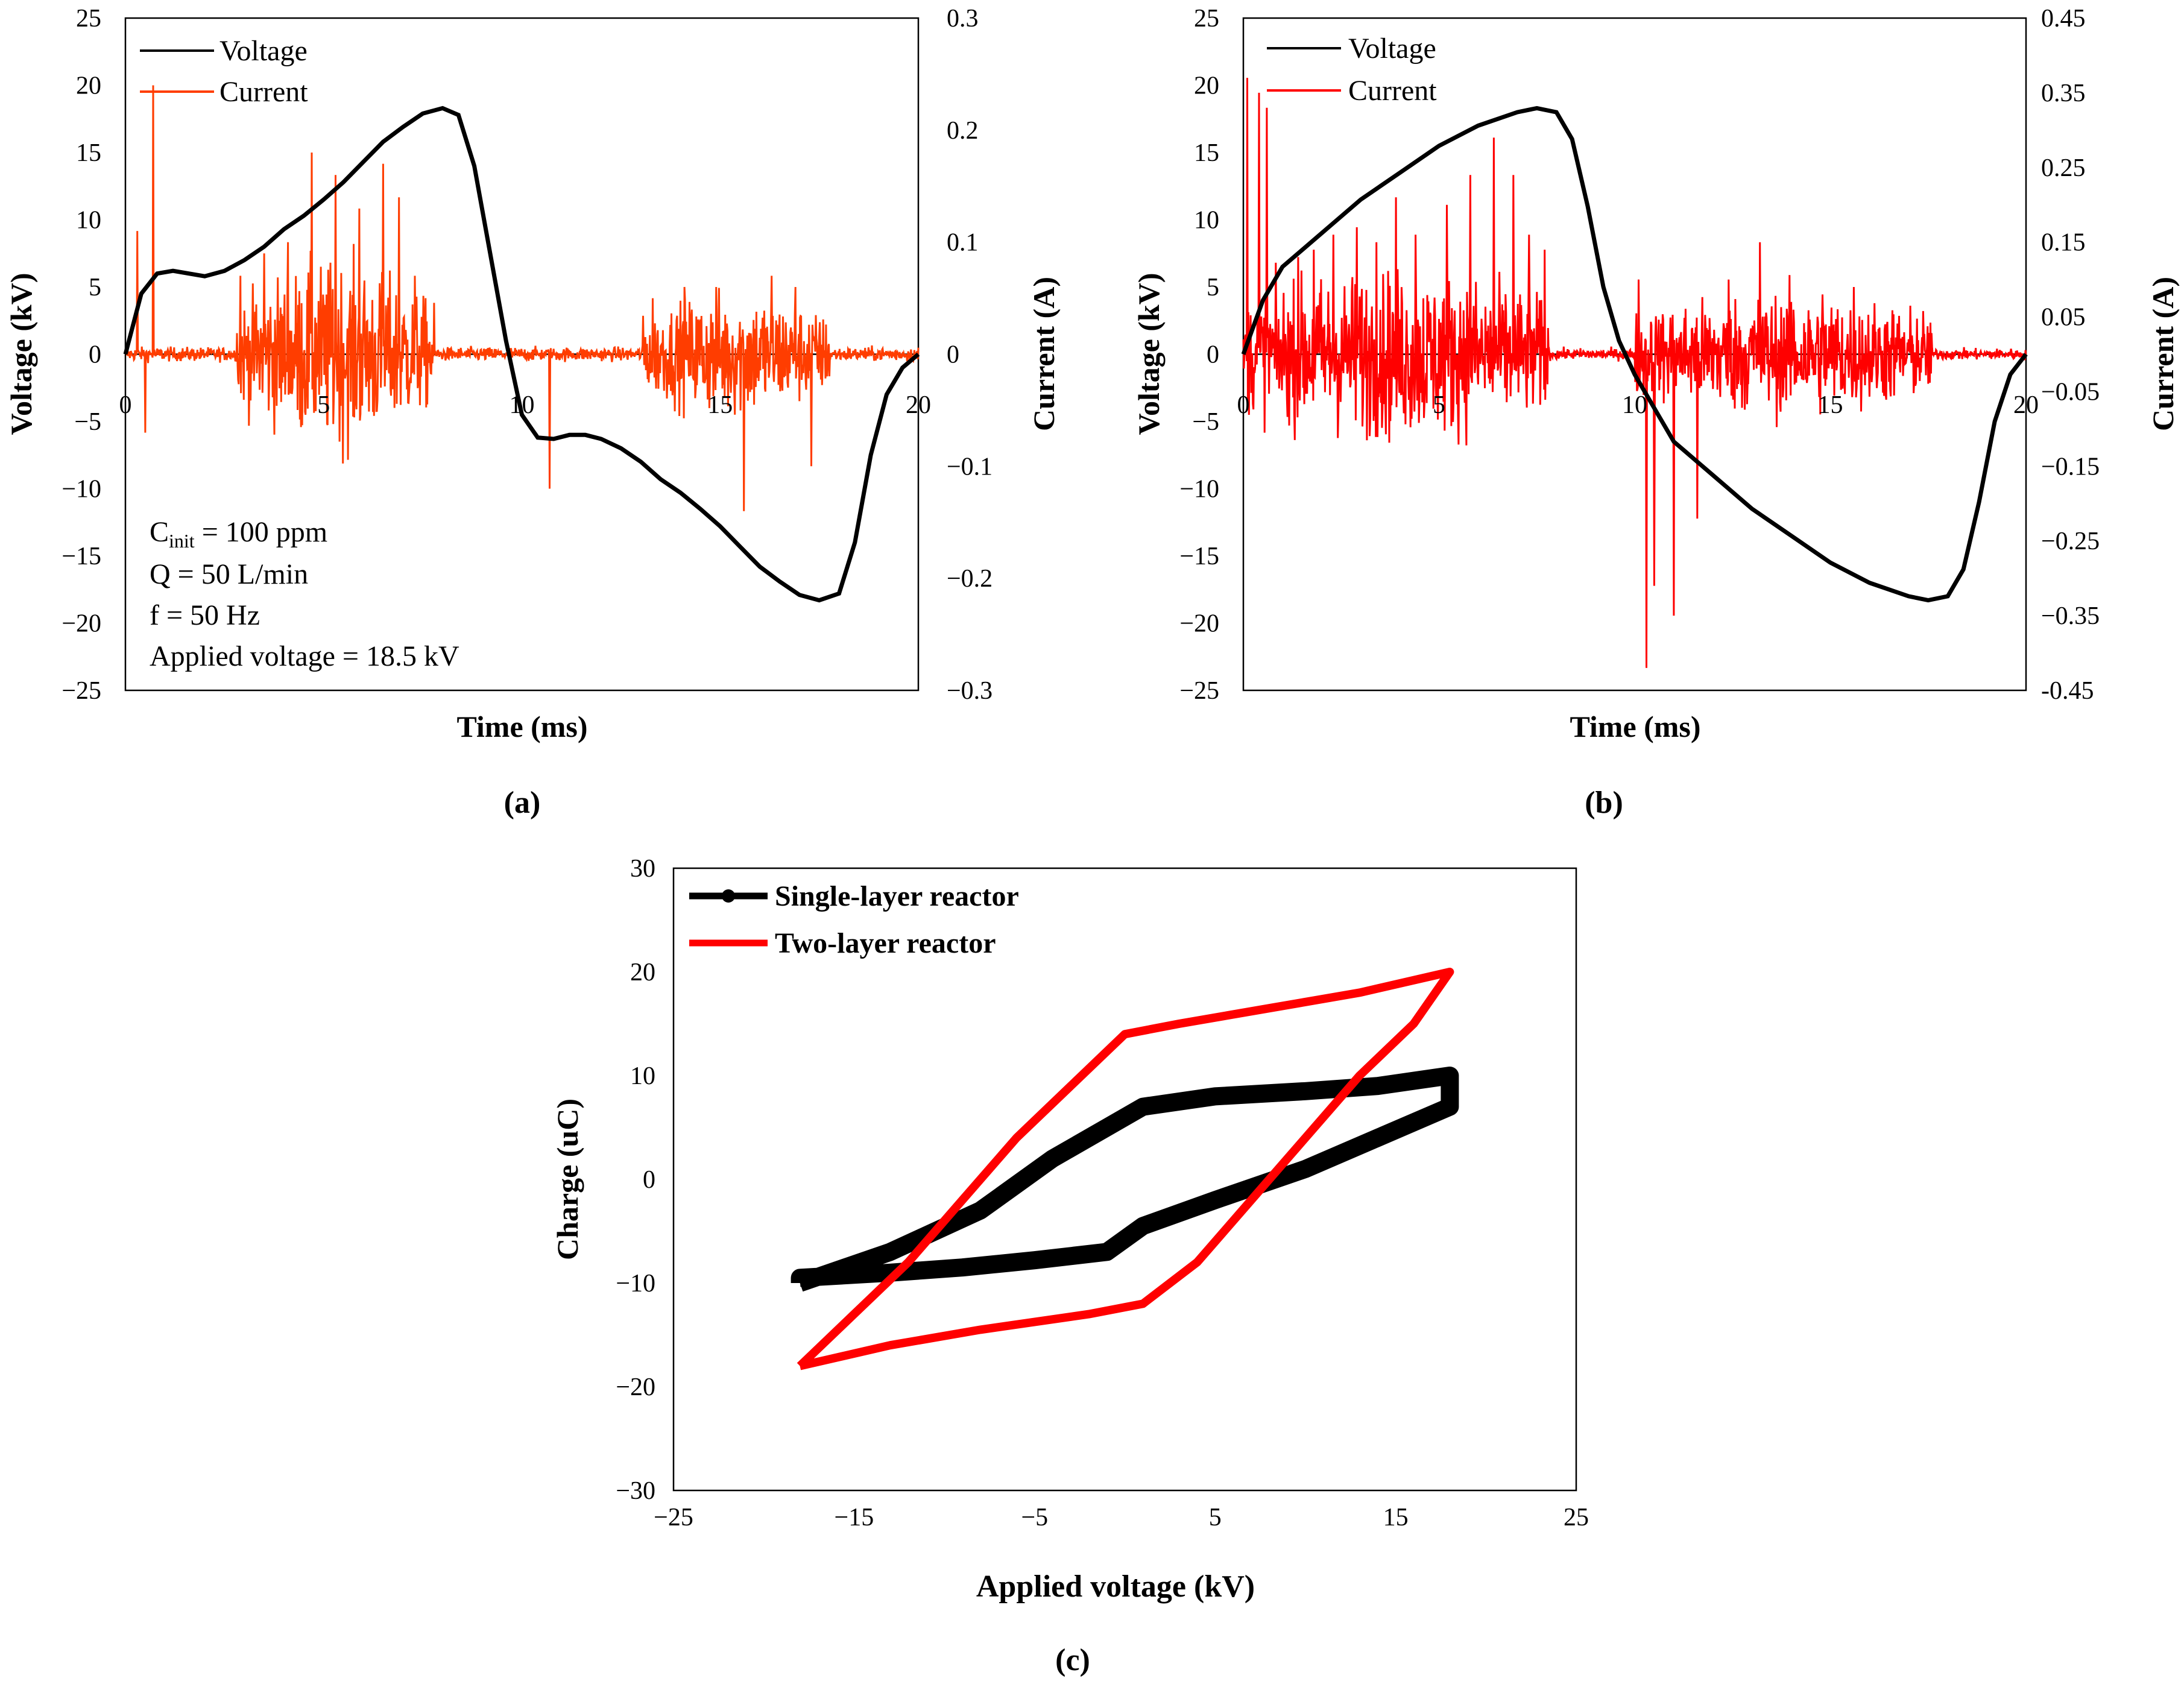  I want to click on y2-tick-7: −0.25, so click(2070, 541).